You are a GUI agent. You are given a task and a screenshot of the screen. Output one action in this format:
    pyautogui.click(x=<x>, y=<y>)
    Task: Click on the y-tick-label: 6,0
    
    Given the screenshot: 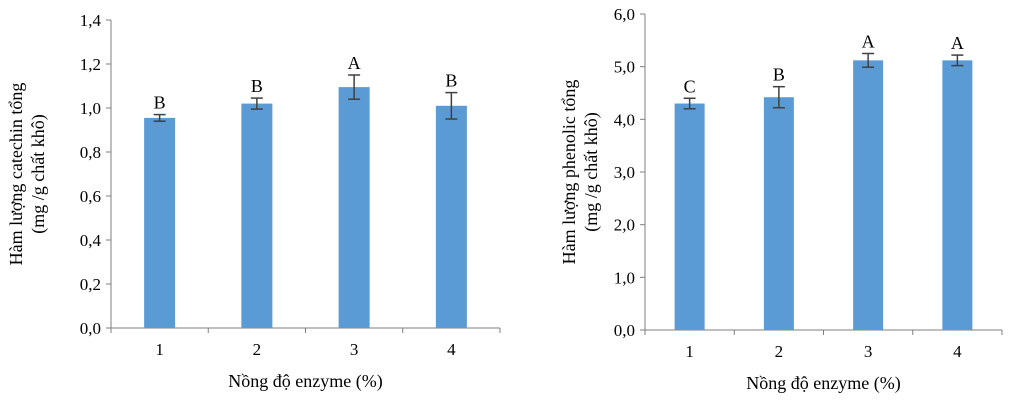 What is the action you would take?
    pyautogui.click(x=624, y=14)
    